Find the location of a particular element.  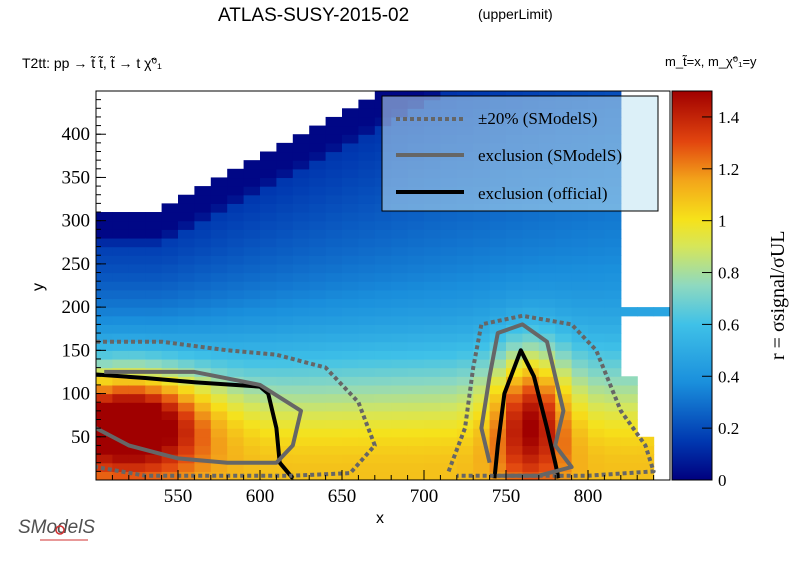

z-tick-label: 0.2 is located at coordinates (728, 428).